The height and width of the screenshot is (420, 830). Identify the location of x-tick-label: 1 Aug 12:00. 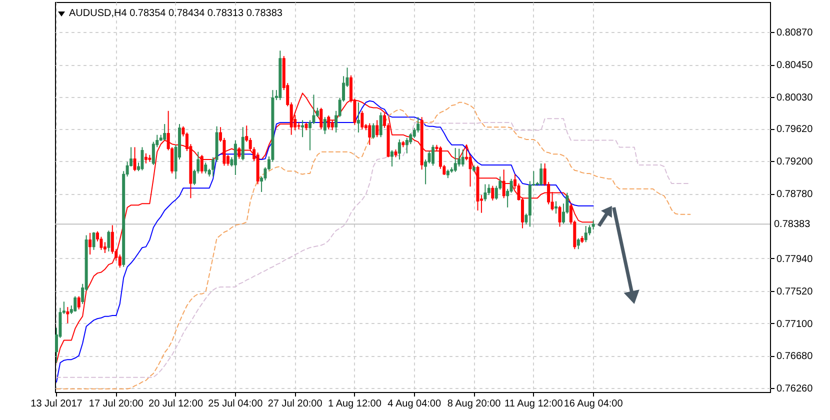
(355, 404).